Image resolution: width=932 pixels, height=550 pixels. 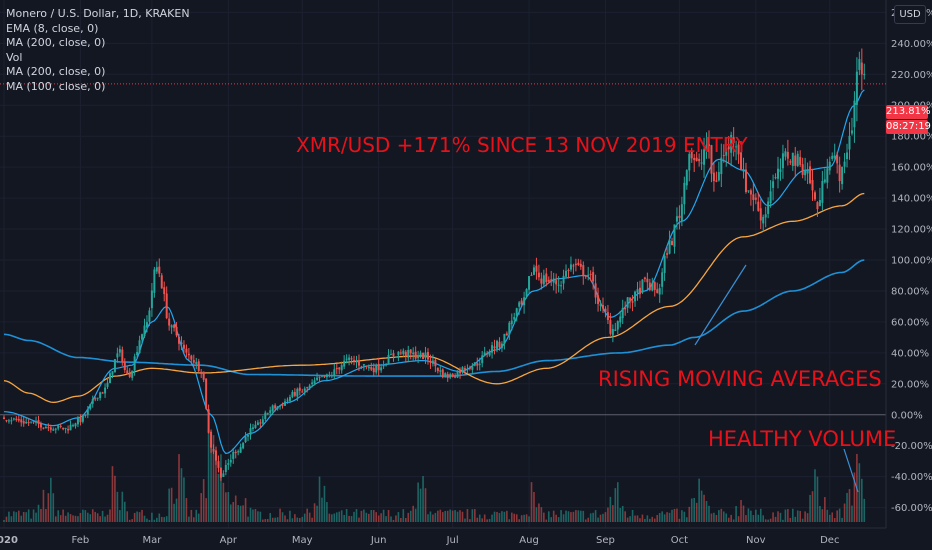 What do you see at coordinates (910, 291) in the screenshot?
I see `y-tick-label: 80.00%` at bounding box center [910, 291].